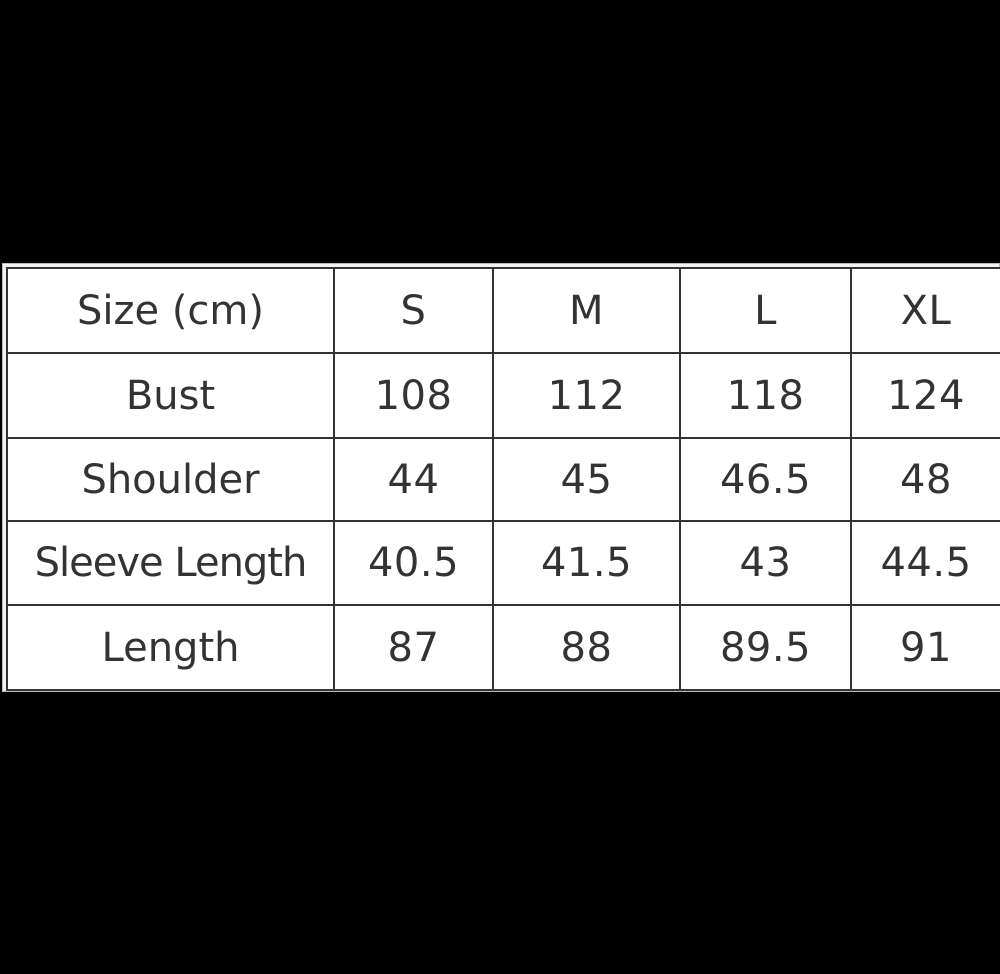  What do you see at coordinates (925, 310) in the screenshot?
I see `header-cell-xl: XL` at bounding box center [925, 310].